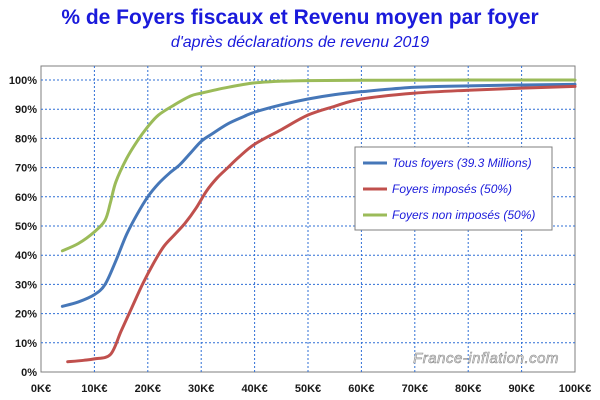  Describe the element at coordinates (462, 163) in the screenshot. I see `legend-label: Tous foyers (39.3 Millions)` at that location.